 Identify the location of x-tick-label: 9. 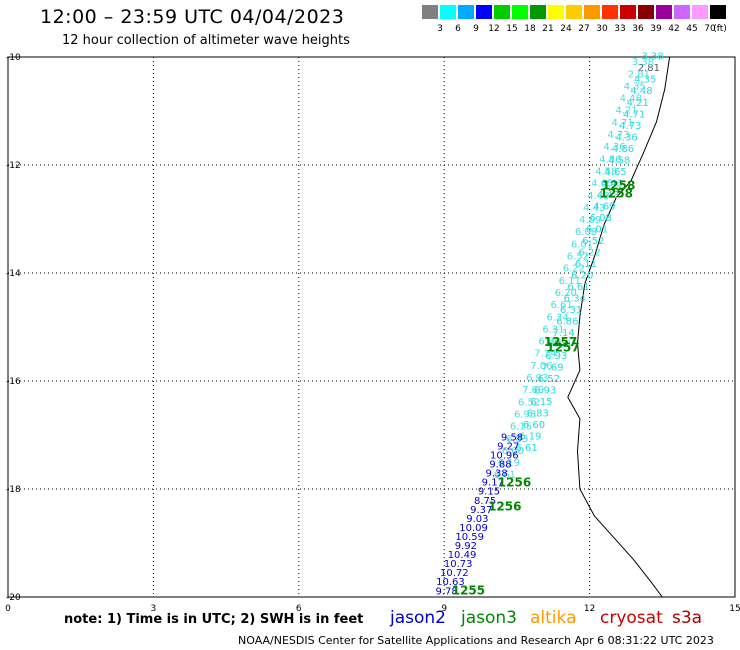
(444, 609).